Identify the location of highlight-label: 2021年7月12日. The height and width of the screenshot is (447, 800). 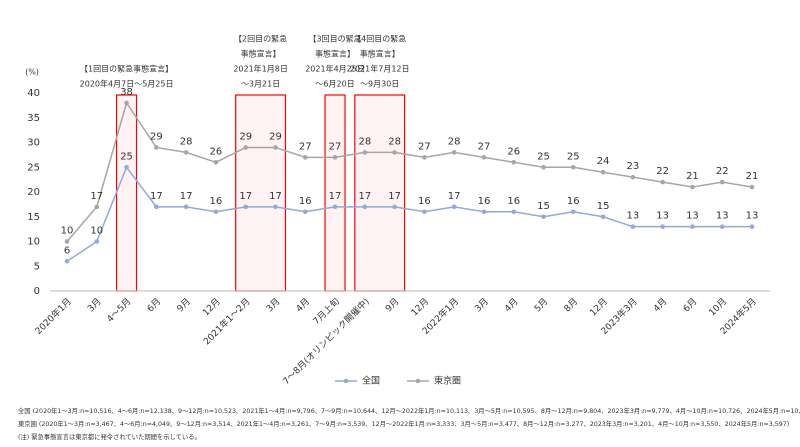
(380, 69).